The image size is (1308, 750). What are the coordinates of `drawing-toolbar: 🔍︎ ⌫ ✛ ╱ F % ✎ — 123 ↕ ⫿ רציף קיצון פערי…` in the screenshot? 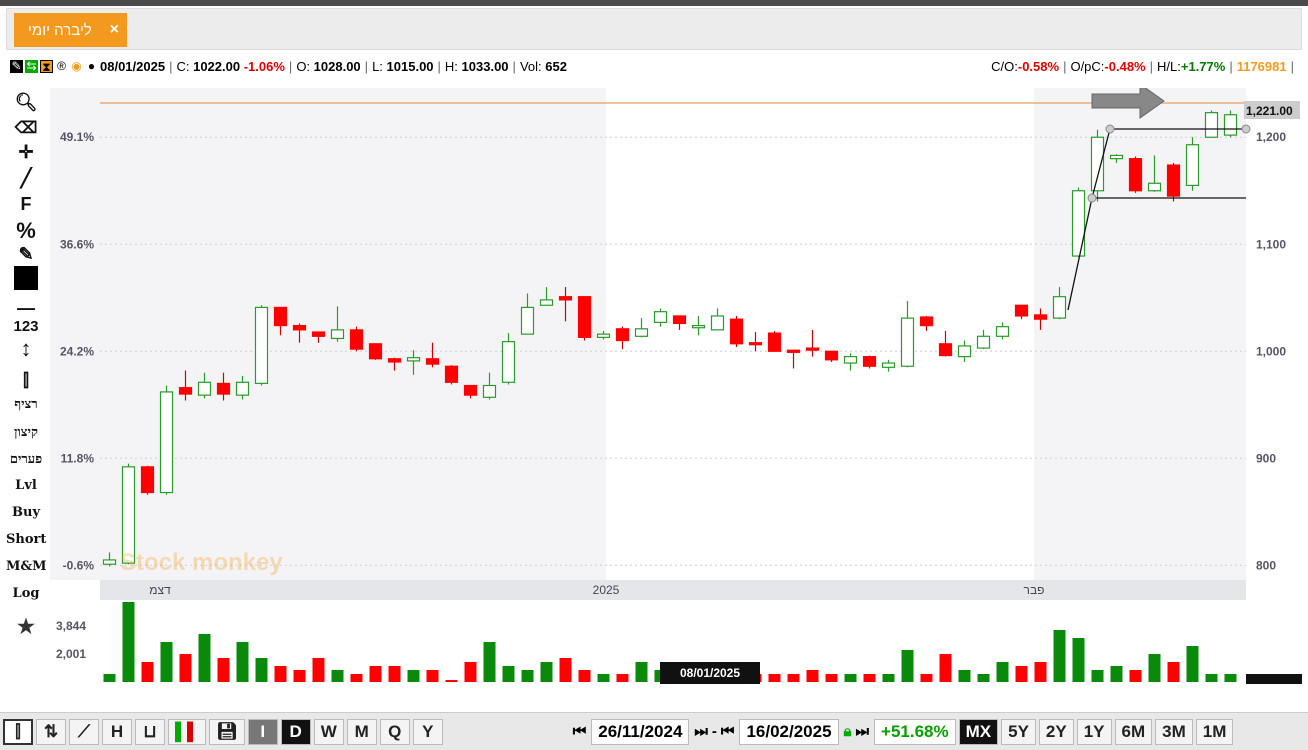 It's located at (28, 386).